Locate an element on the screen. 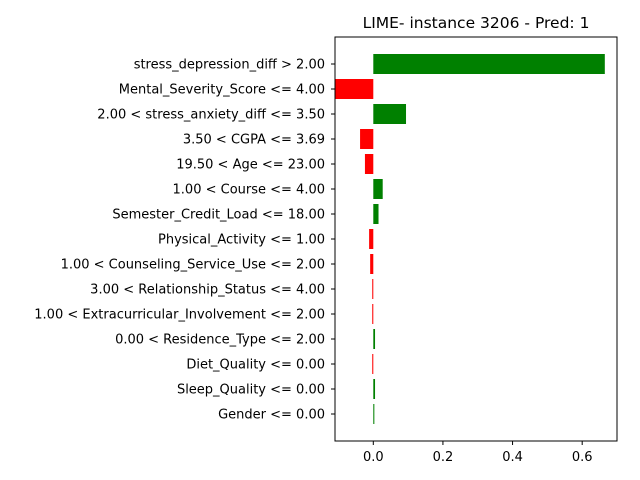 Image resolution: width=640 pixels, height=480 pixels. category-label-7: Physical_Activity <= 1.00 is located at coordinates (241, 240).